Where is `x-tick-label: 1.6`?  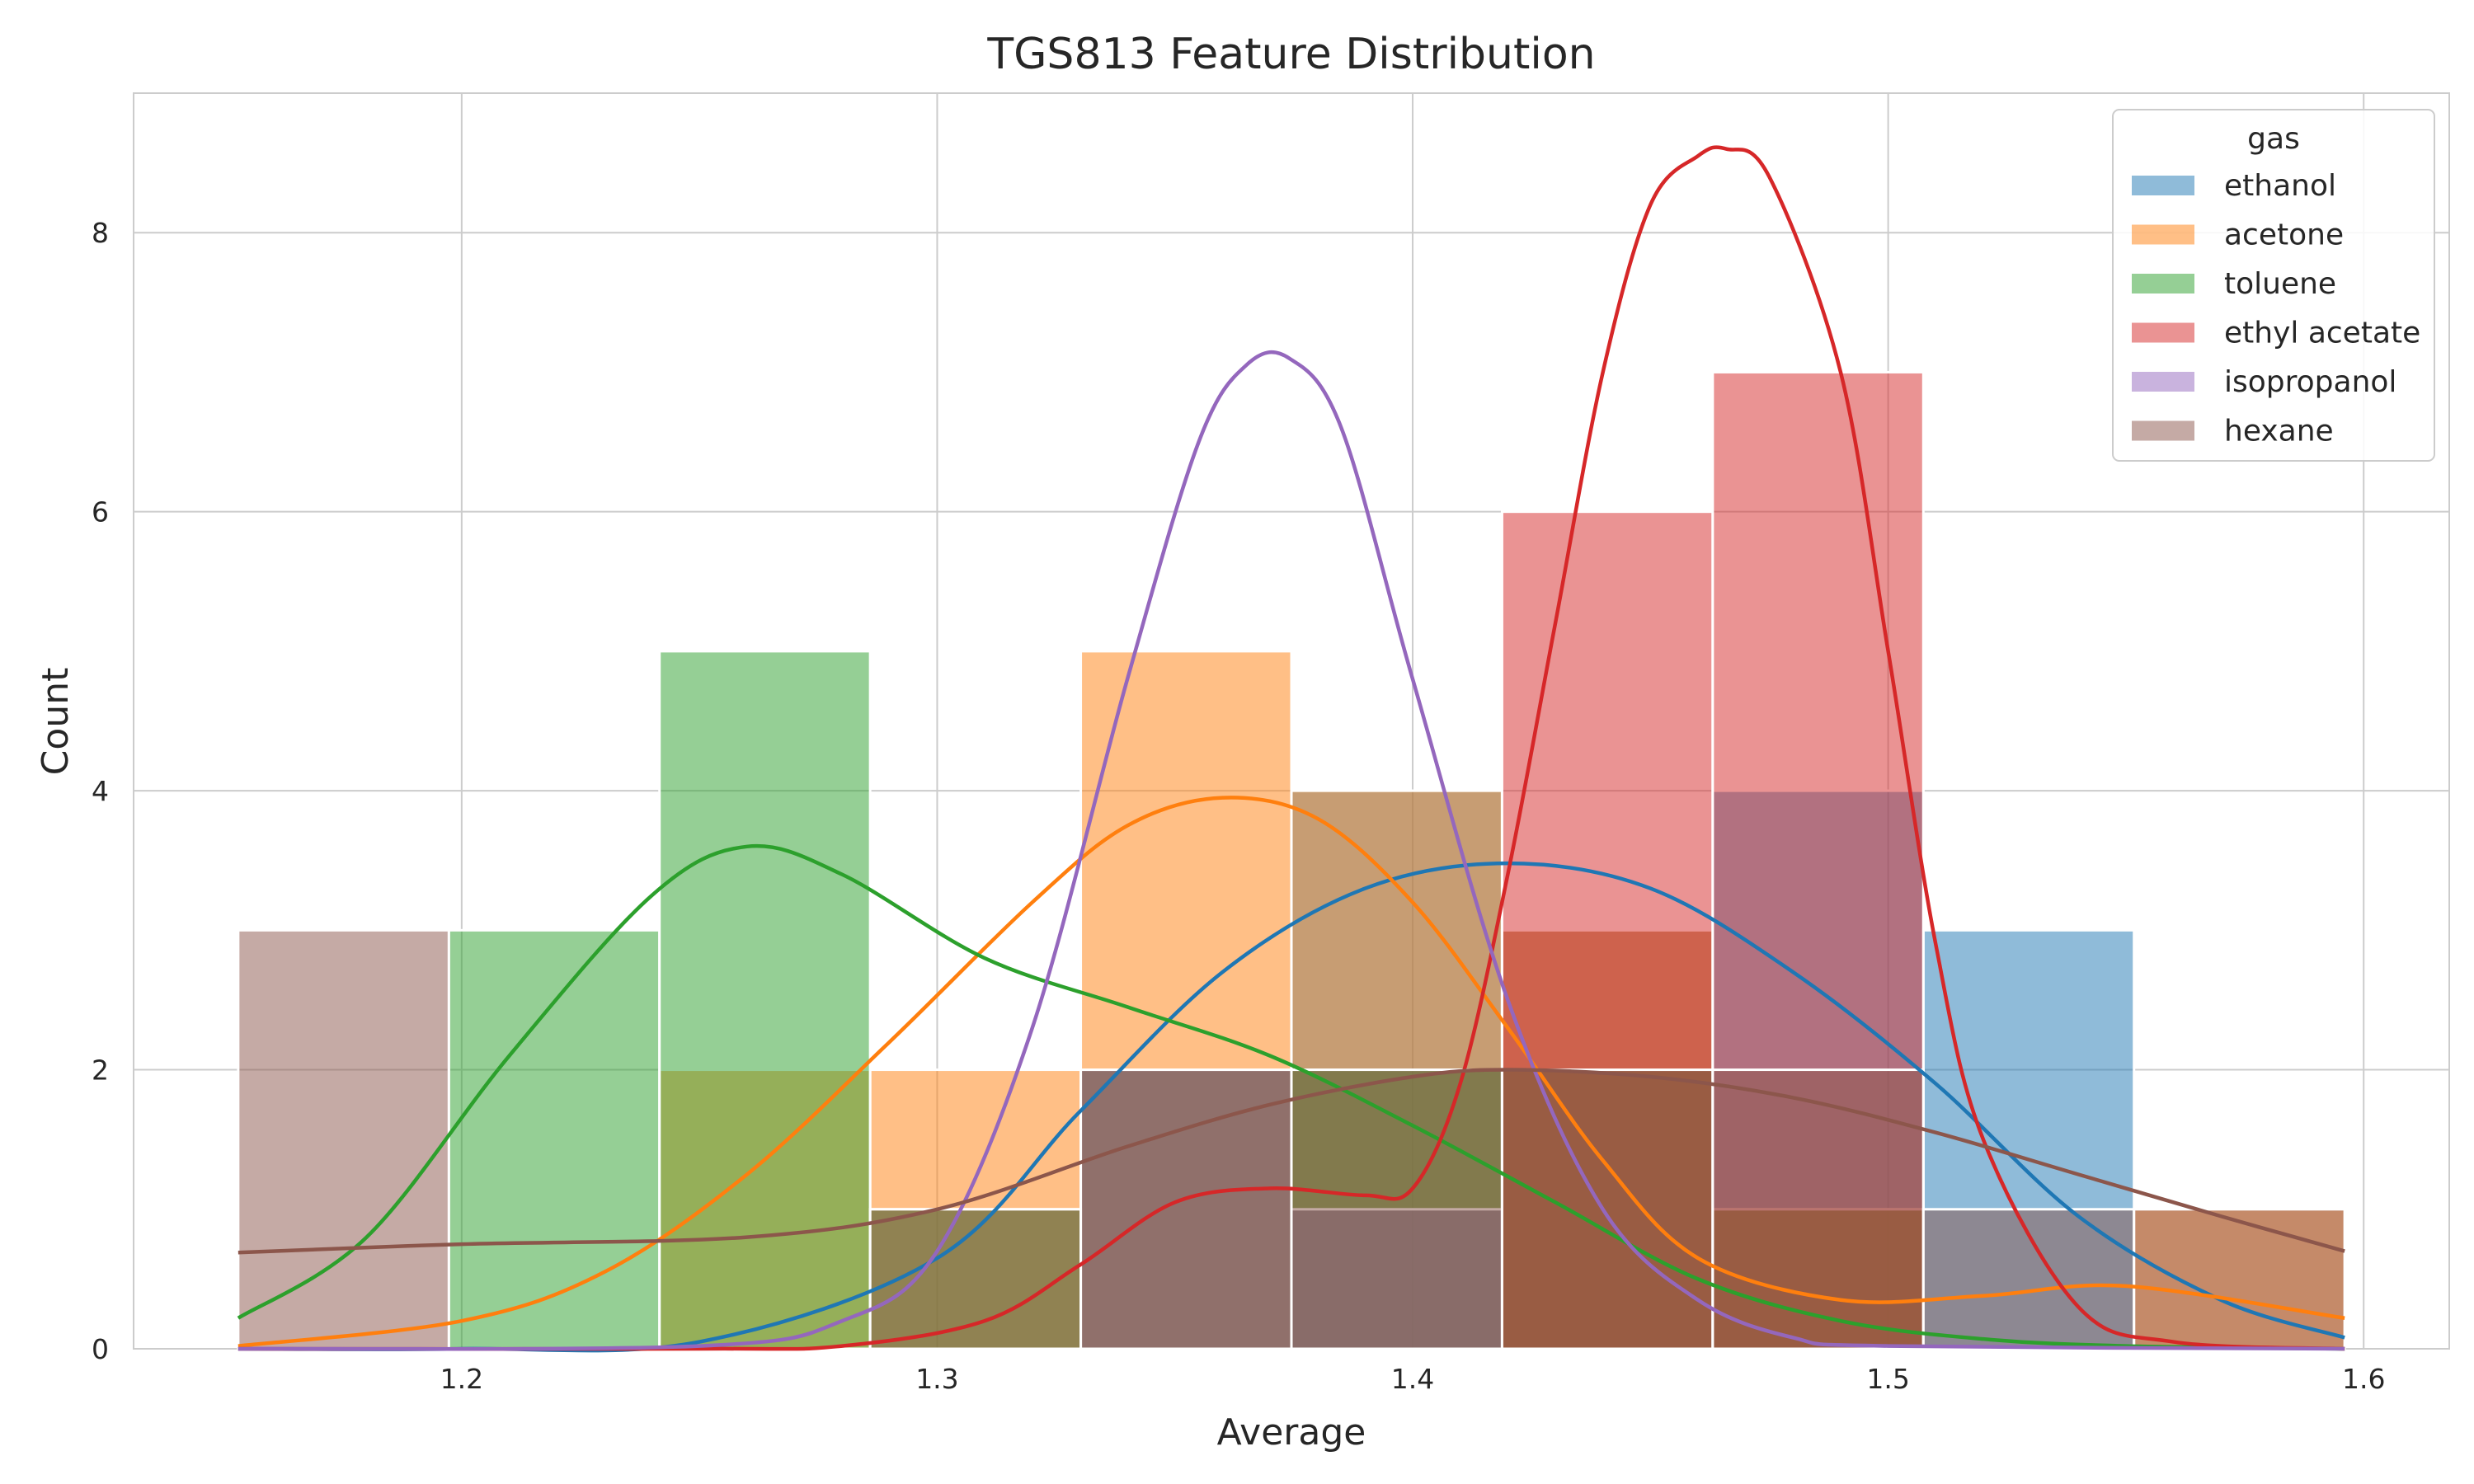 x-tick-label: 1.6 is located at coordinates (2363, 1379).